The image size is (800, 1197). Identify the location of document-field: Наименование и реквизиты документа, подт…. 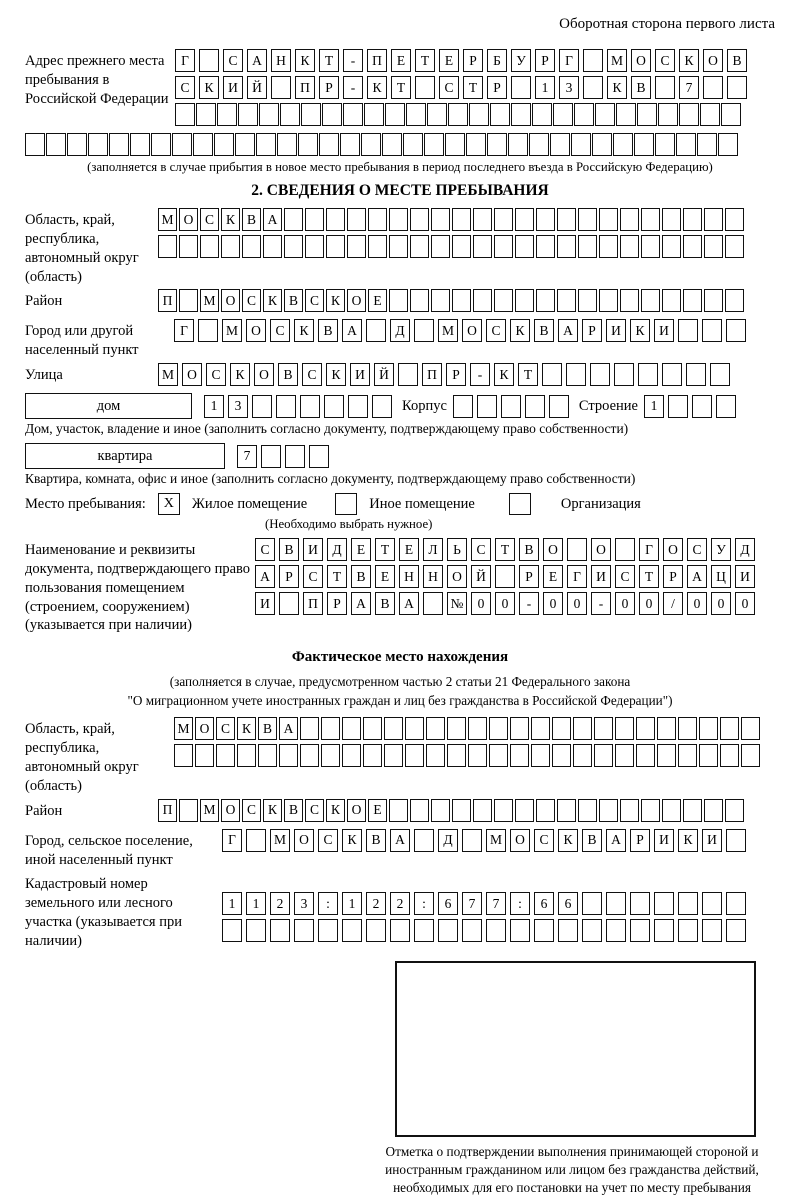
(400, 586).